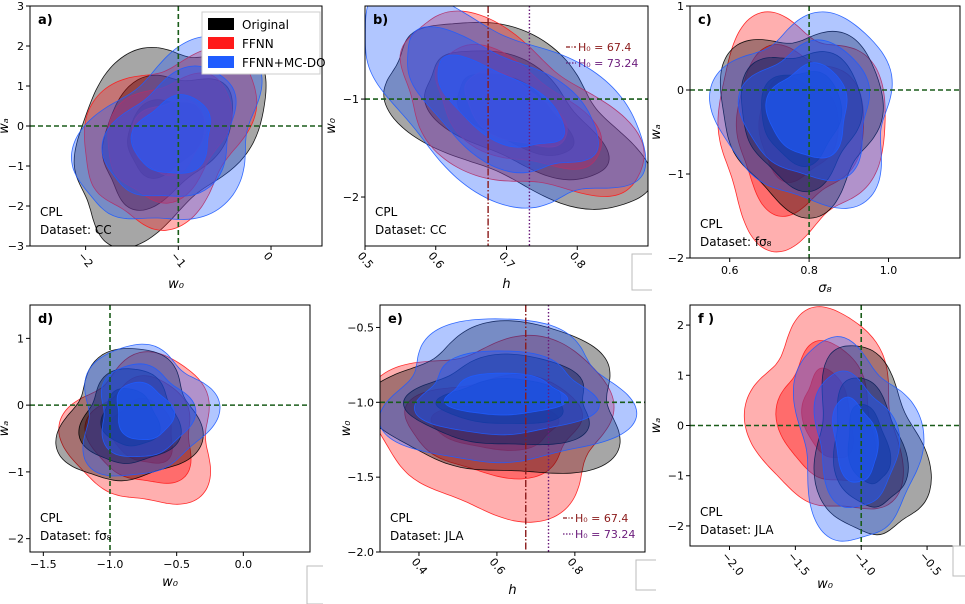 This screenshot has width=965, height=604. Describe the element at coordinates (419, 567) in the screenshot. I see `x-tick-label: 0.4` at that location.